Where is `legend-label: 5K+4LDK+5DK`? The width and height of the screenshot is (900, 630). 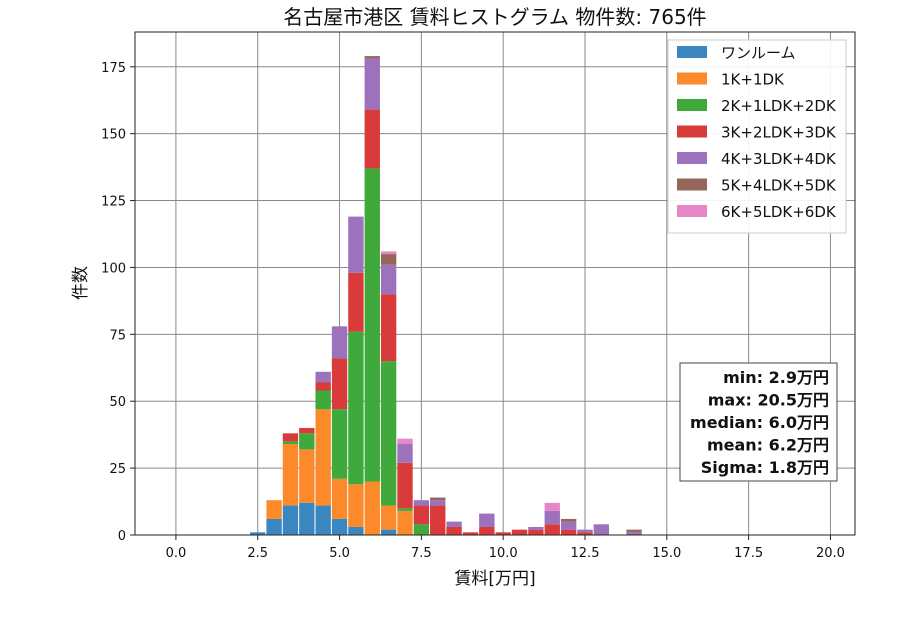
legend-label: 5K+4LDK+5DK is located at coordinates (779, 186).